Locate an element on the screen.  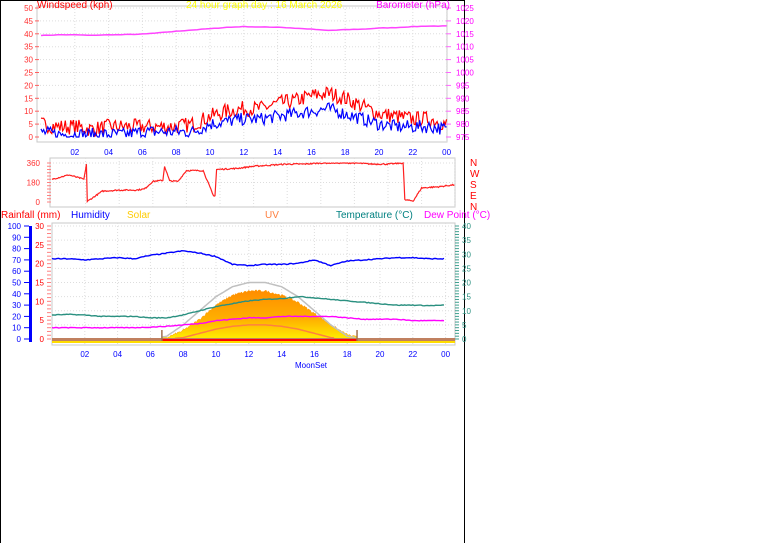
humidity-tick-label: 40 is located at coordinates (16, 294).